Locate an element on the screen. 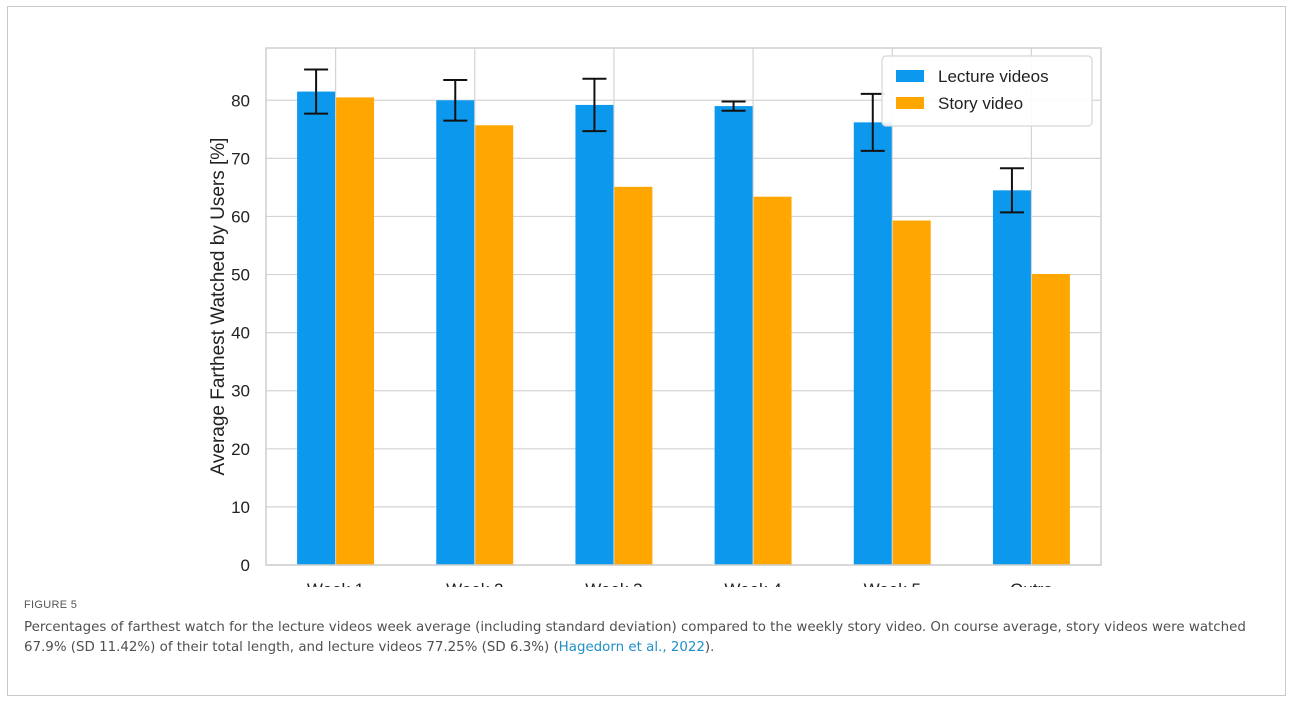 The height and width of the screenshot is (704, 1293). y-axis-label: Average Farthest Watched by Users [%] is located at coordinates (218, 307).